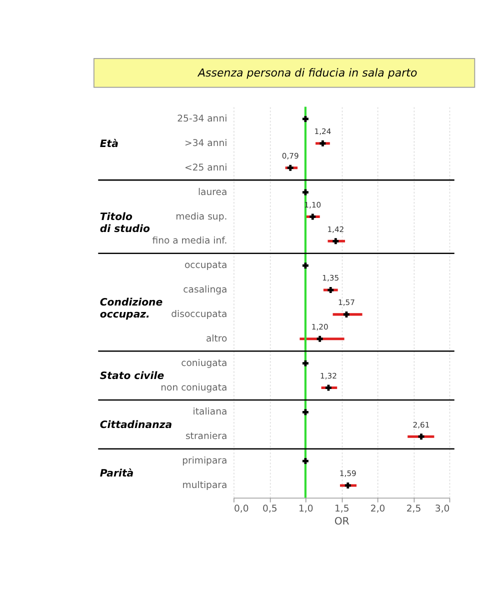 Image resolution: width=484 pixels, height=596 pixels. Describe the element at coordinates (342, 509) in the screenshot. I see `x-tick-label: 1,5` at that location.